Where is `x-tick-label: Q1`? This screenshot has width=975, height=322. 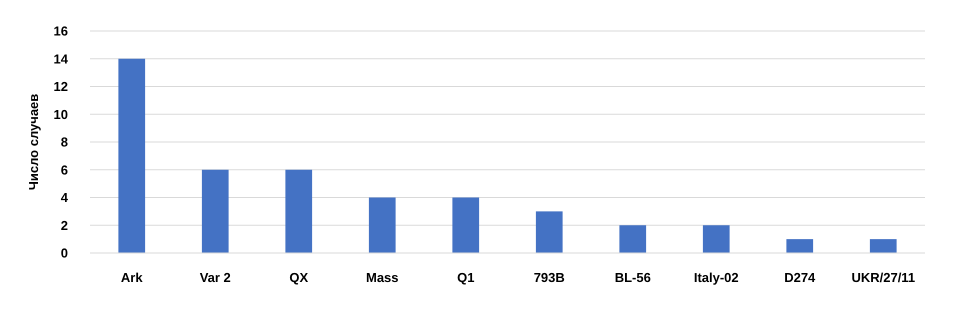
x-tick-label: Q1 is located at coordinates (465, 277).